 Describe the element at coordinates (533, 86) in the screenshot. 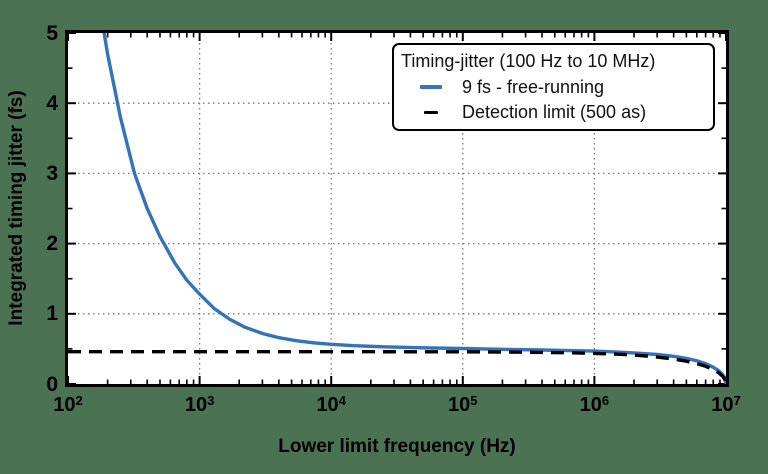

I see `legend-entry-label: 9 fs - free-running` at that location.